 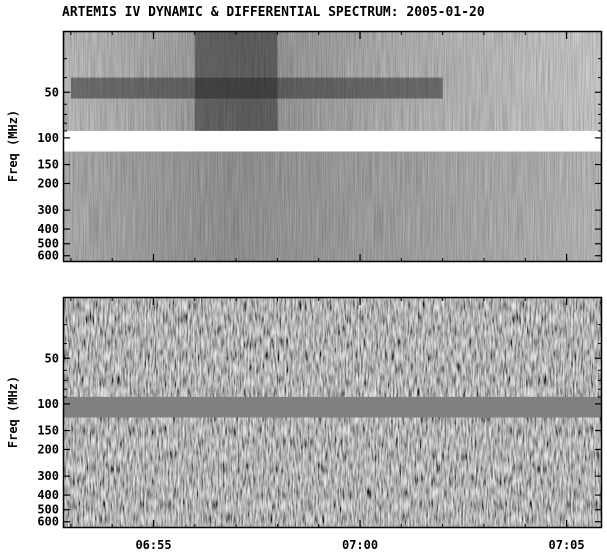 I want to click on differential-spectrum-y-label: Freq (MHz), so click(x=13, y=412).